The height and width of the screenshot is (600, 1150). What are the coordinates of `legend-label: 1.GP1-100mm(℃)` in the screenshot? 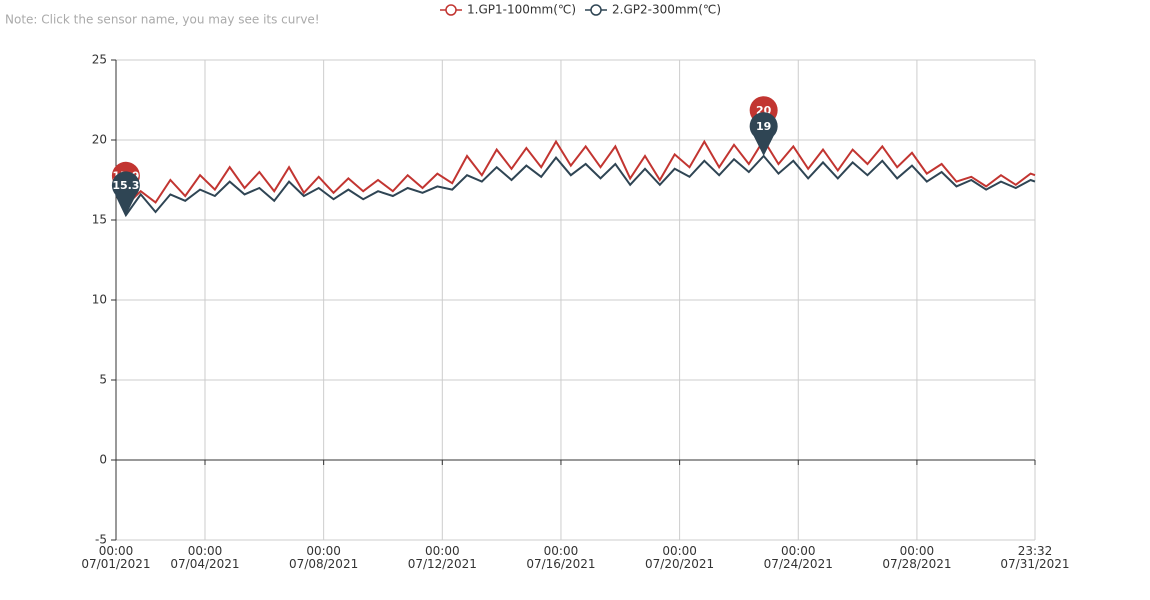 It's located at (521, 10).